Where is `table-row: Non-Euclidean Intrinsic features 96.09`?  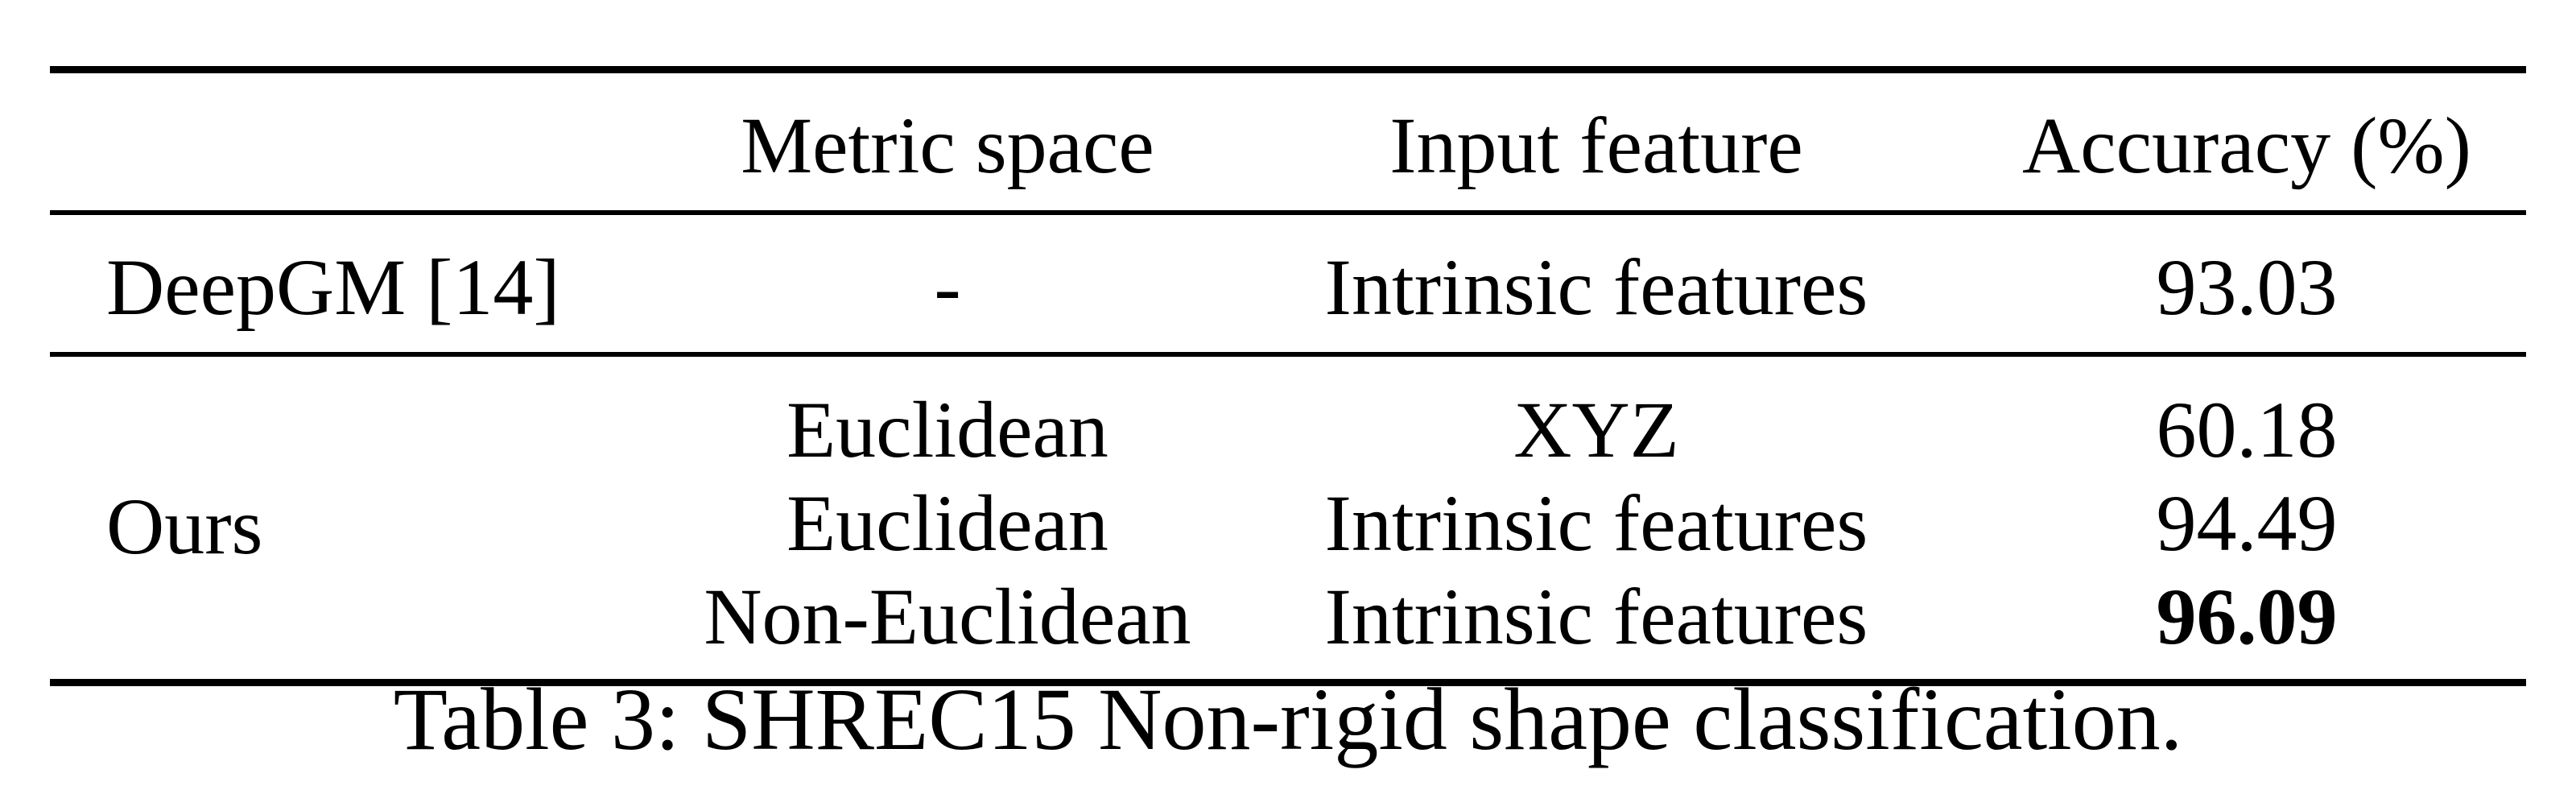 table-row: Non-Euclidean Intrinsic features 96.09 is located at coordinates (1288, 623).